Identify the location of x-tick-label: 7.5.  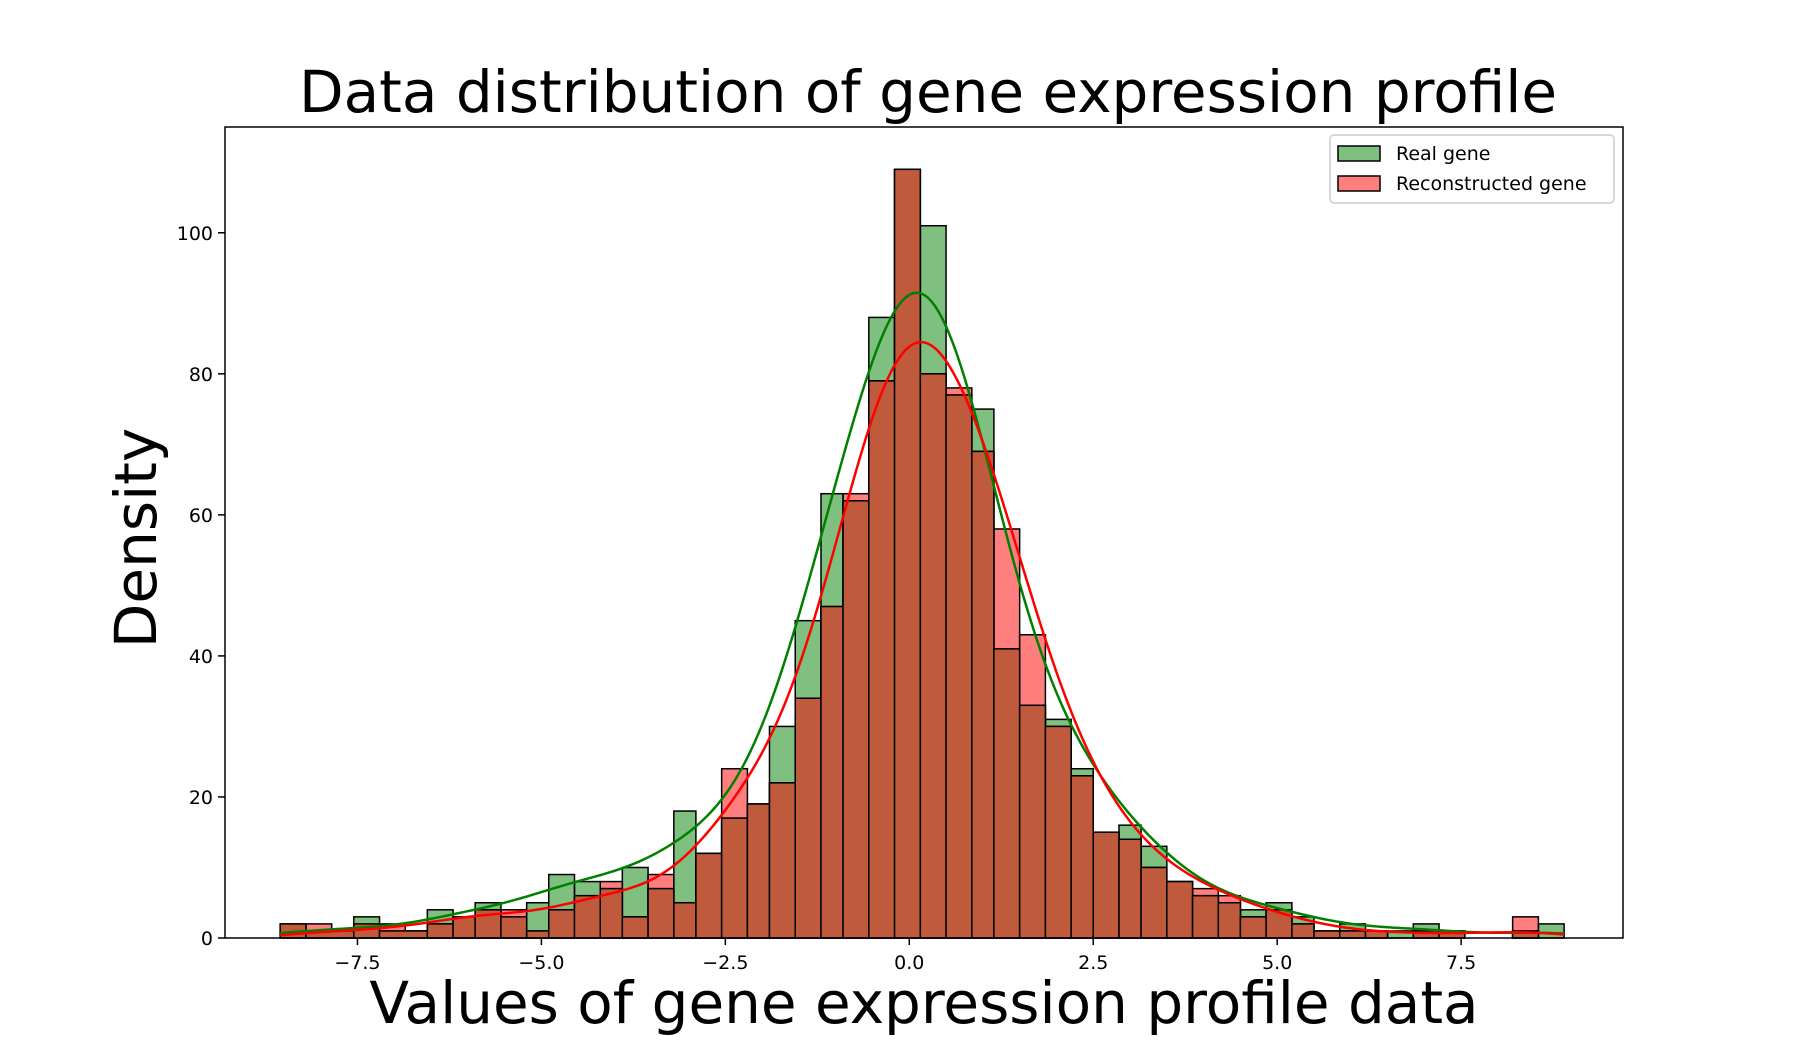
(1461, 963).